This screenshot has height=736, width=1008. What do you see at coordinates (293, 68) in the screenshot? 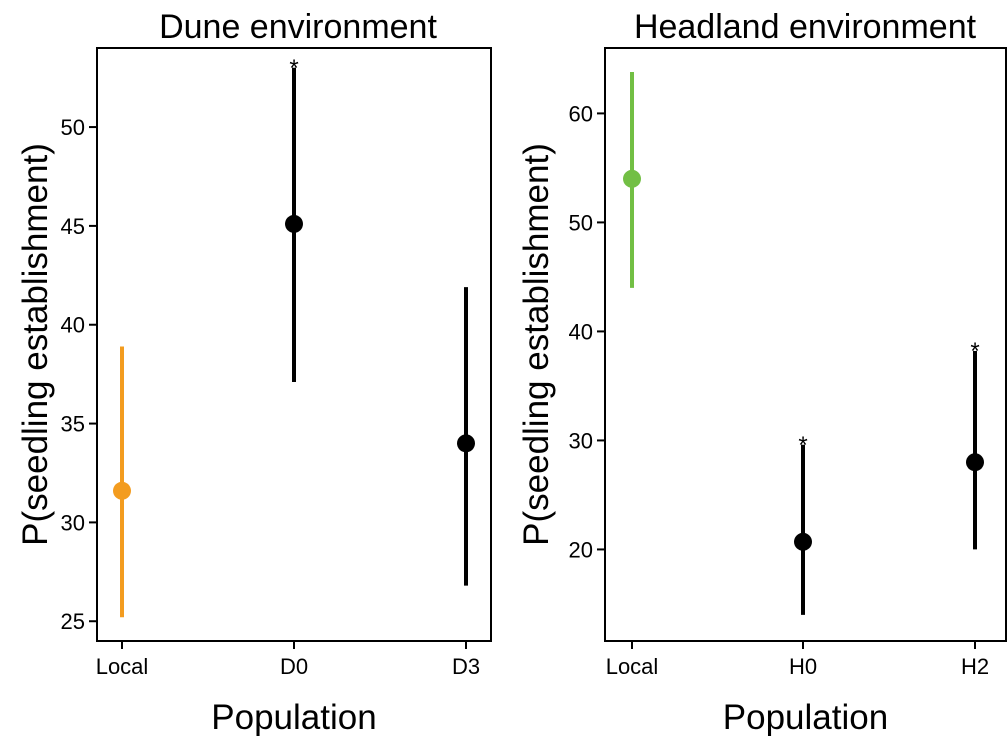
I see `dune-significance-marker-d0: *` at bounding box center [293, 68].